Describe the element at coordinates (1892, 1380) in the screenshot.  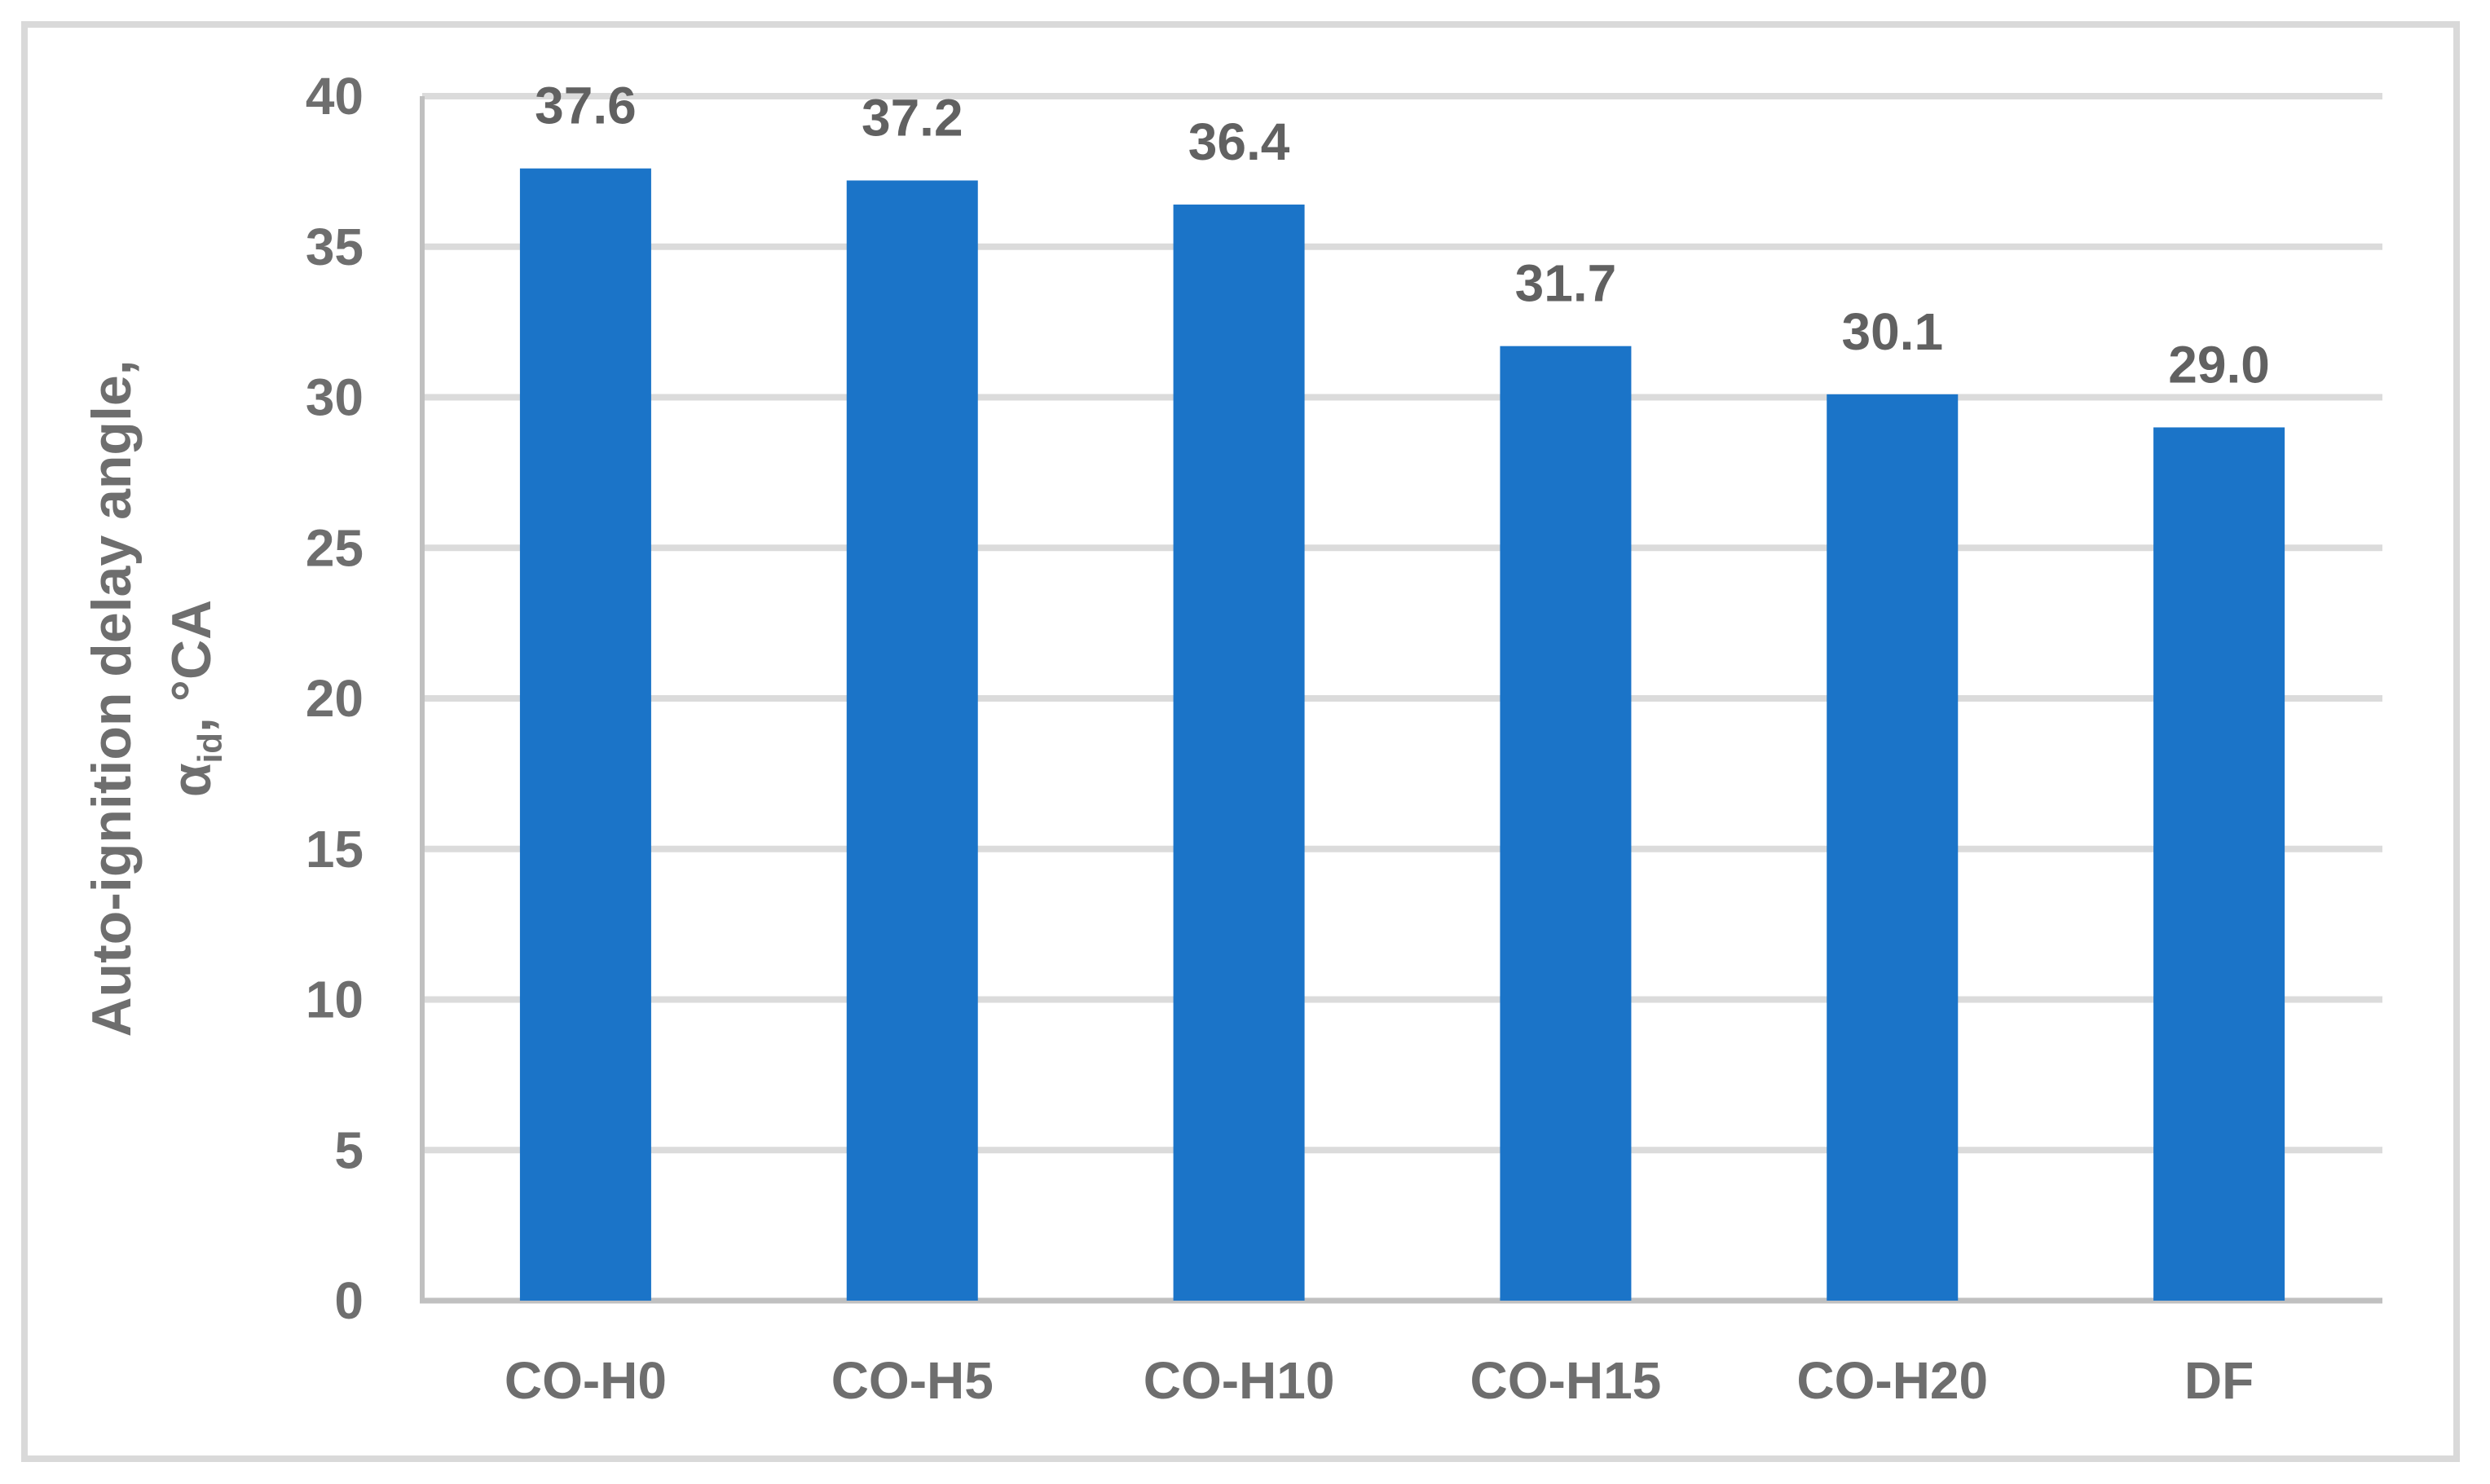
I see `x-category-label: CO-H20` at that location.